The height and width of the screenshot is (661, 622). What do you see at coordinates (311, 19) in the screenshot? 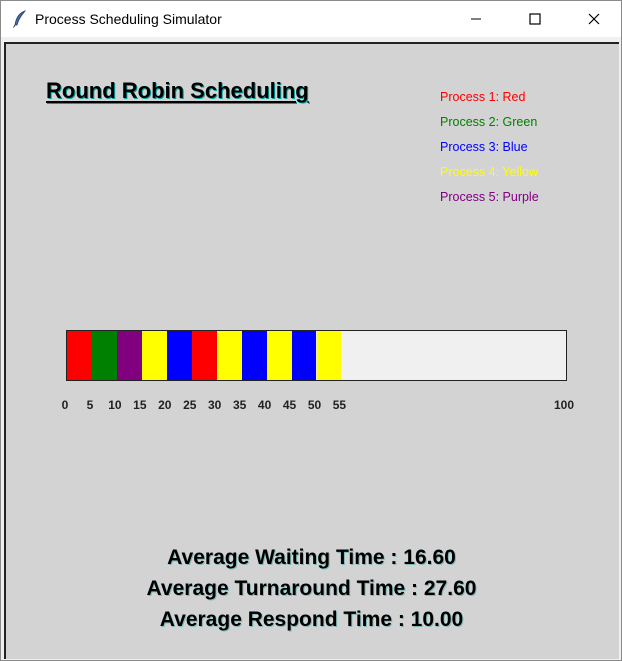
I see `title-bar: Process Scheduling Simulator` at bounding box center [311, 19].